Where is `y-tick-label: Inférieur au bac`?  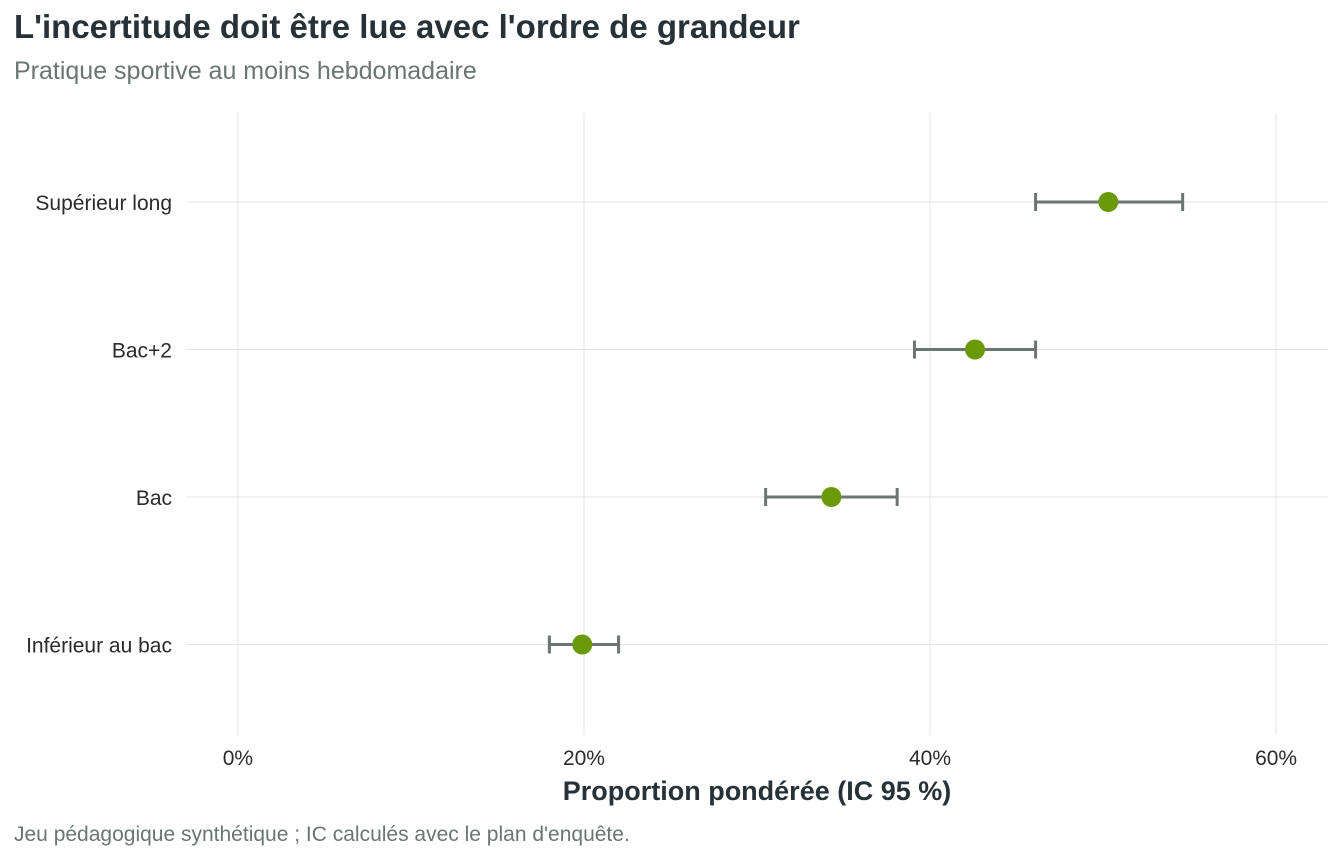 y-tick-label: Inférieur au bac is located at coordinates (99, 646).